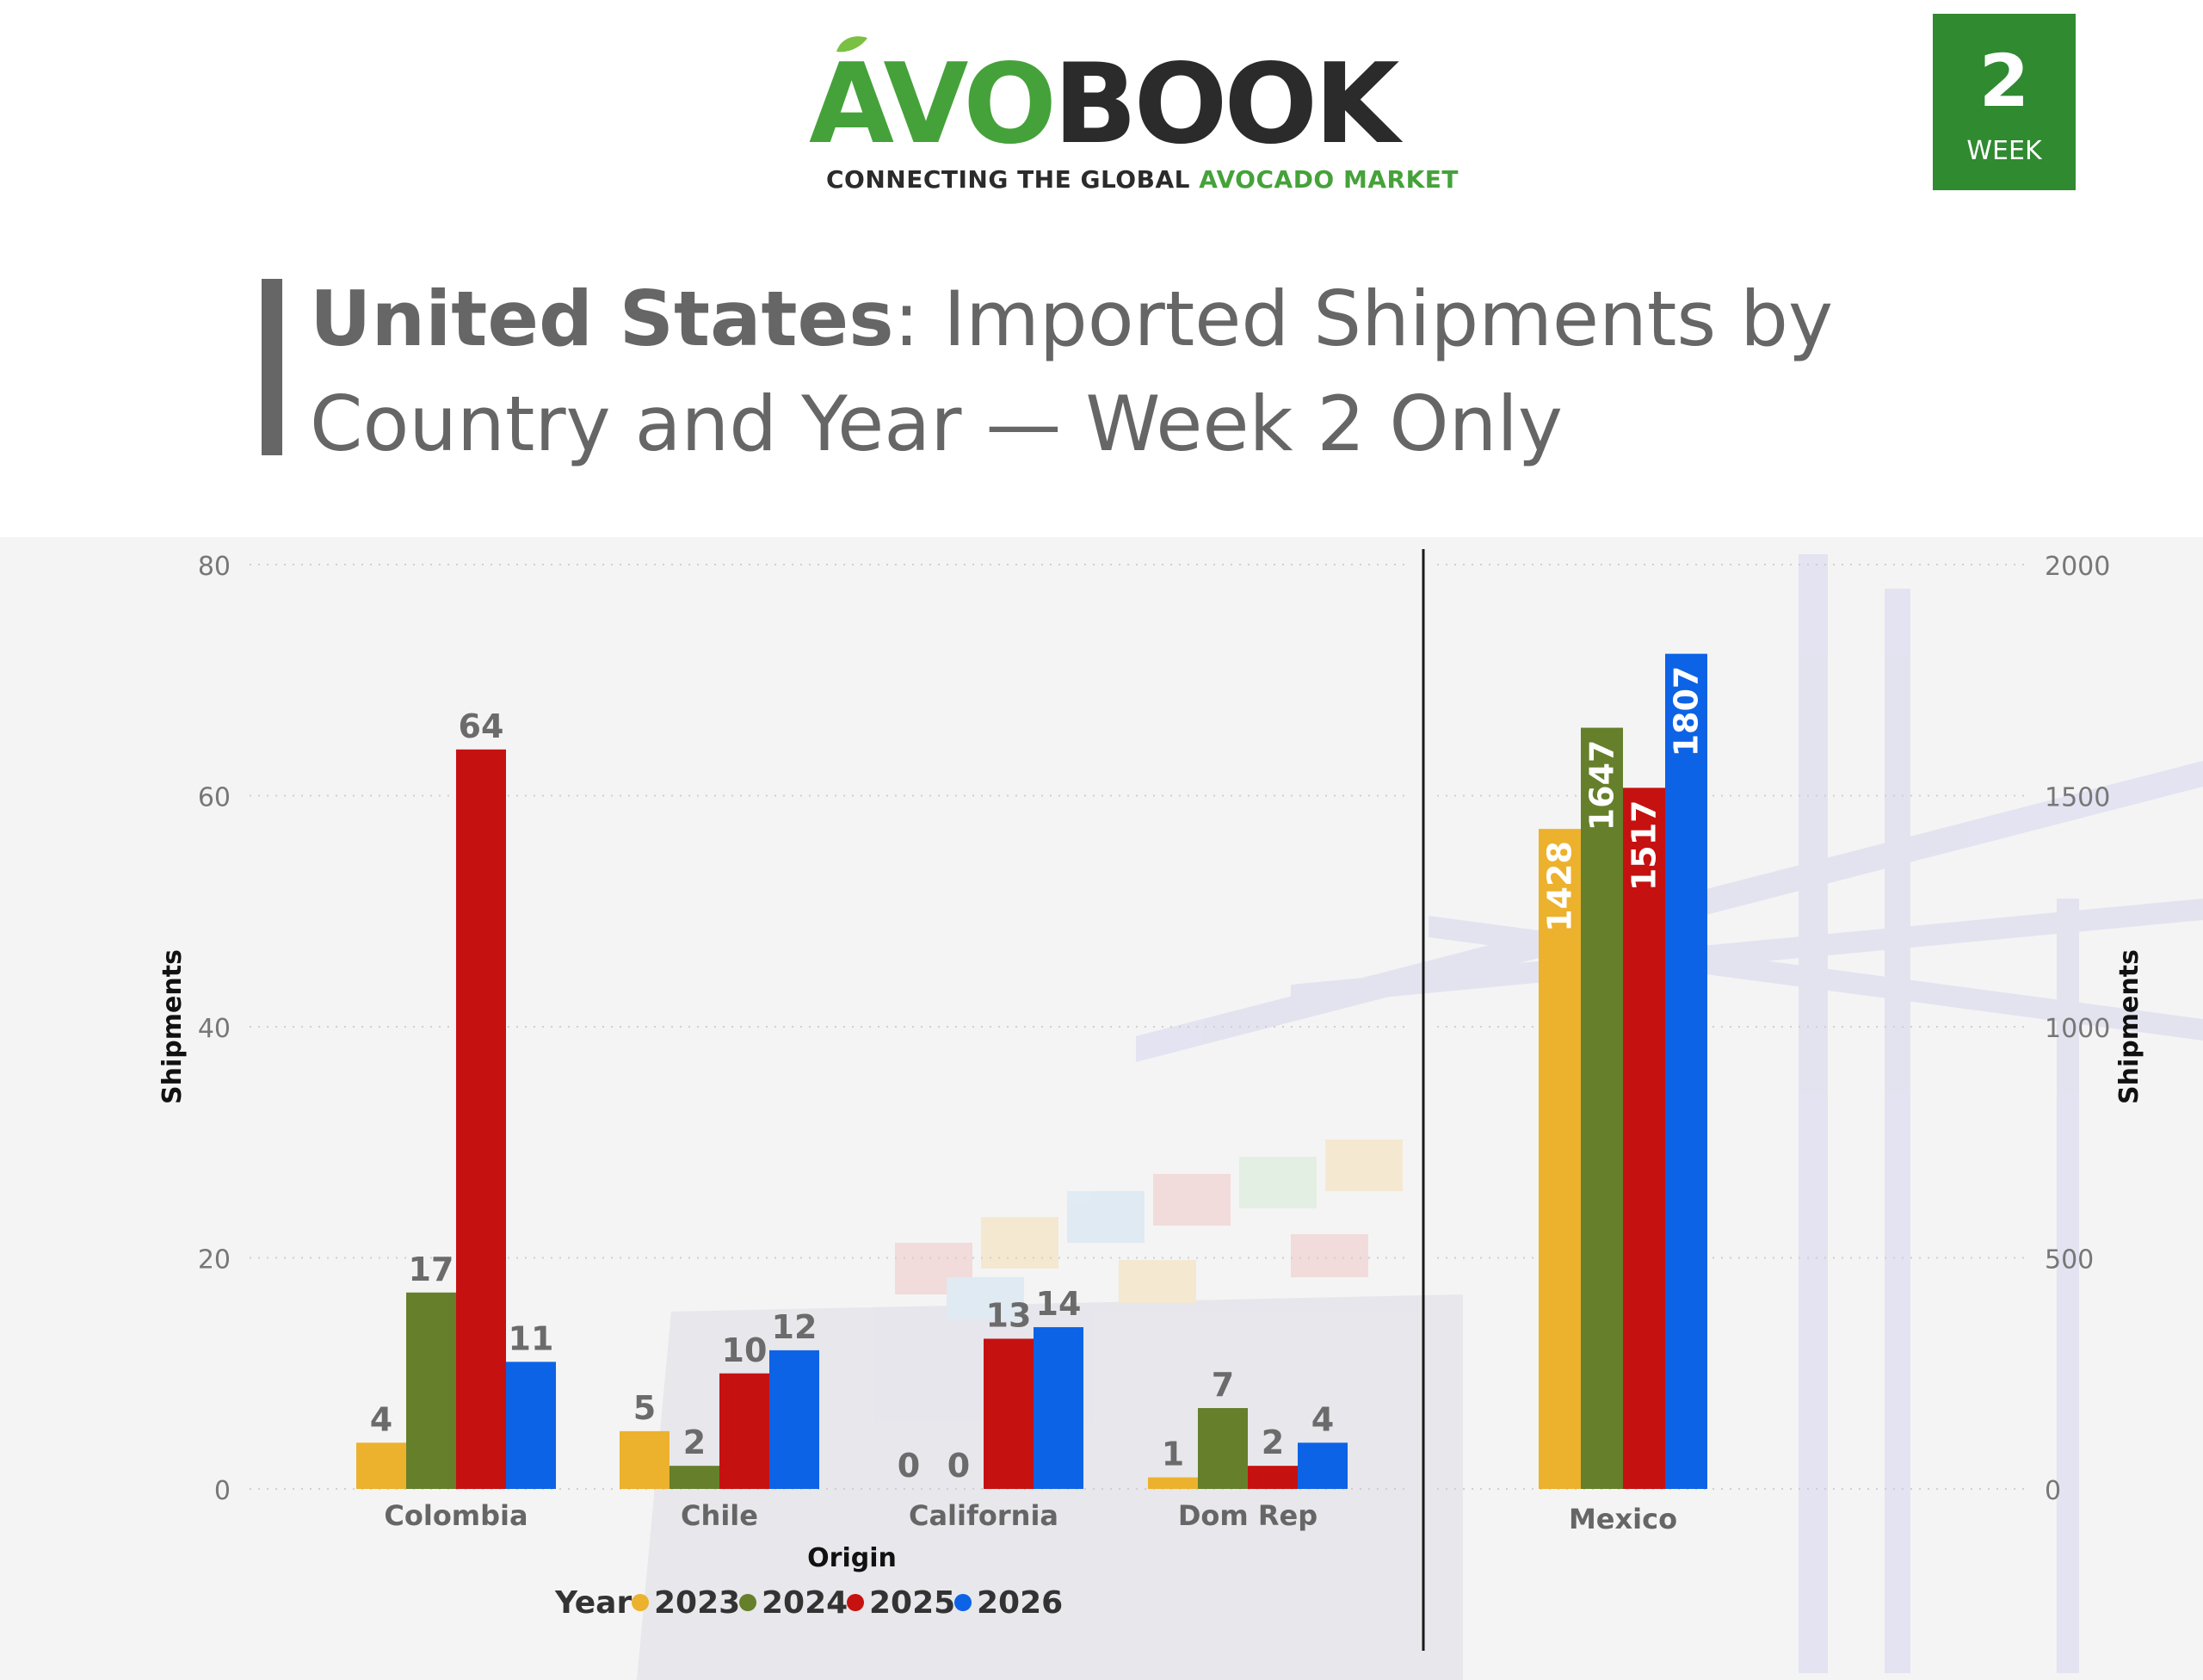 The image size is (2203, 1680). What do you see at coordinates (482, 726) in the screenshot?
I see `data-label-colombia-2025: 64` at bounding box center [482, 726].